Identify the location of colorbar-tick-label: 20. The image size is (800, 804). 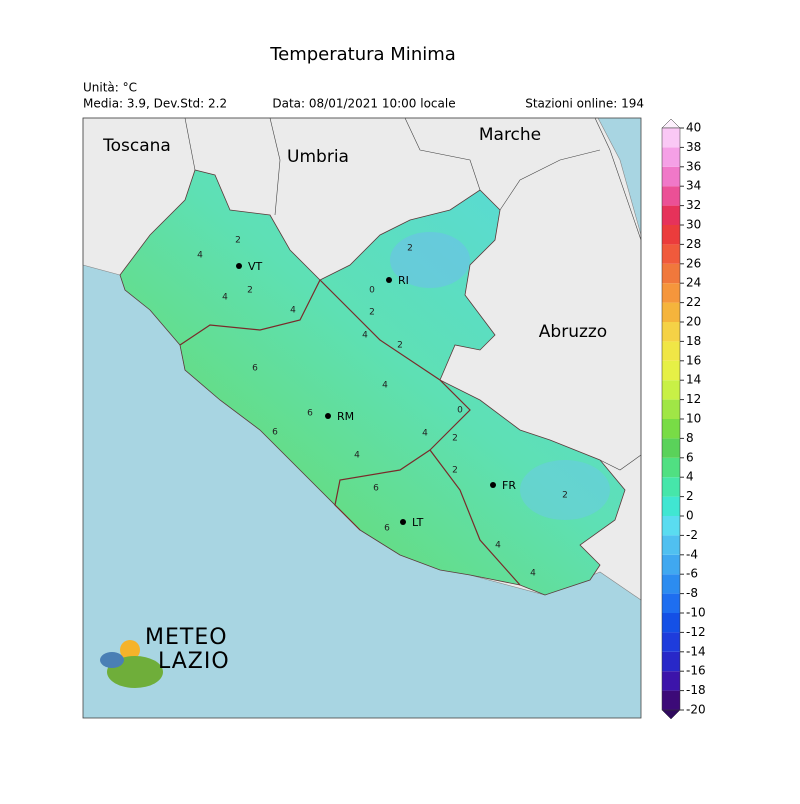
(693, 322).